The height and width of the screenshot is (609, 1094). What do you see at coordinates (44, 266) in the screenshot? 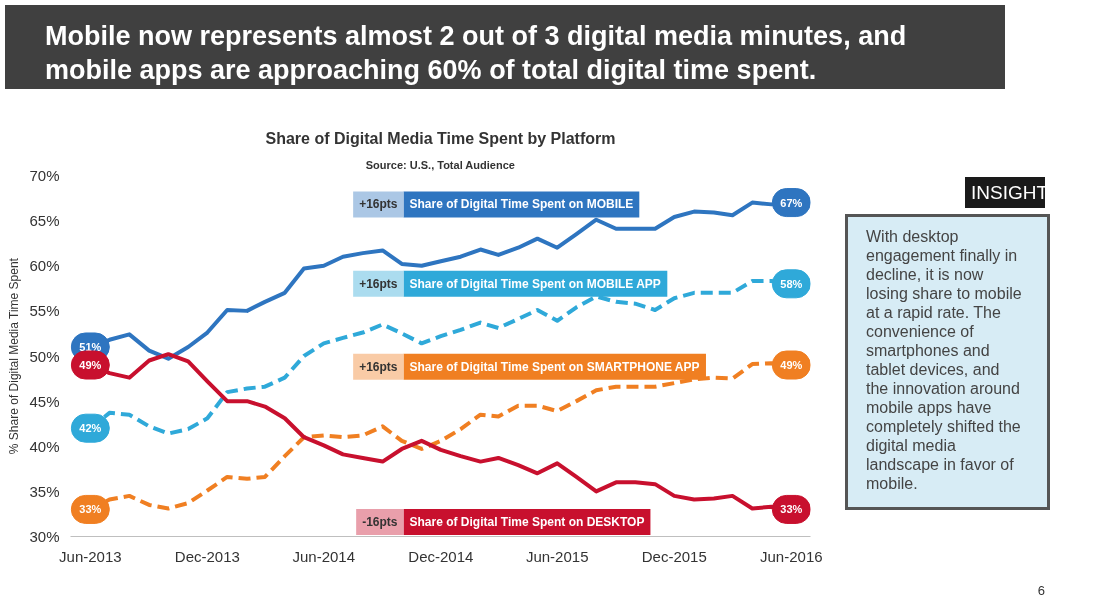
I see `y-tick-label: 60%` at bounding box center [44, 266].